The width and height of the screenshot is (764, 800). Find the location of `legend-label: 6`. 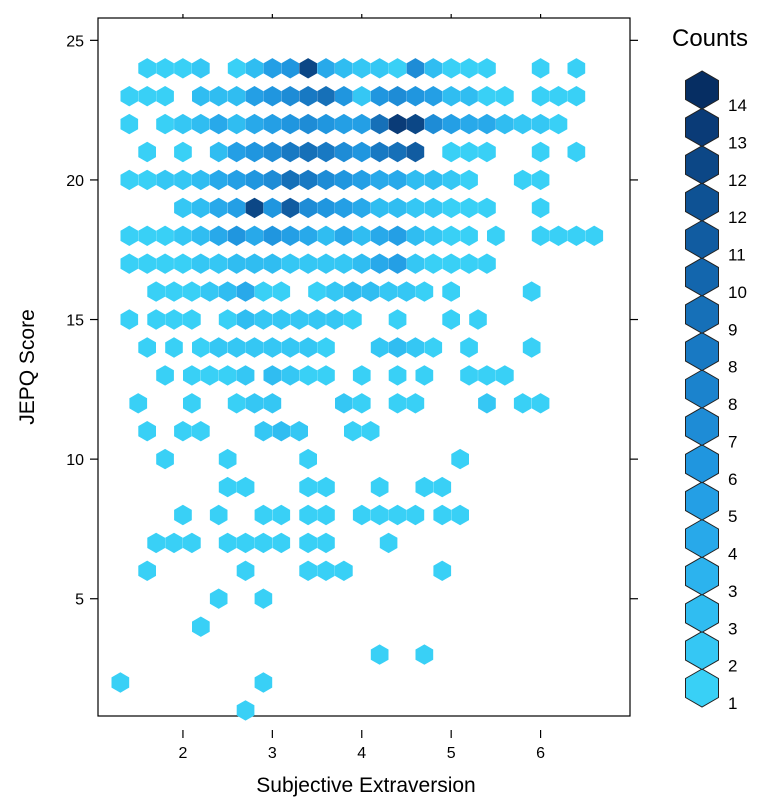

legend-label: 6 is located at coordinates (732, 479).